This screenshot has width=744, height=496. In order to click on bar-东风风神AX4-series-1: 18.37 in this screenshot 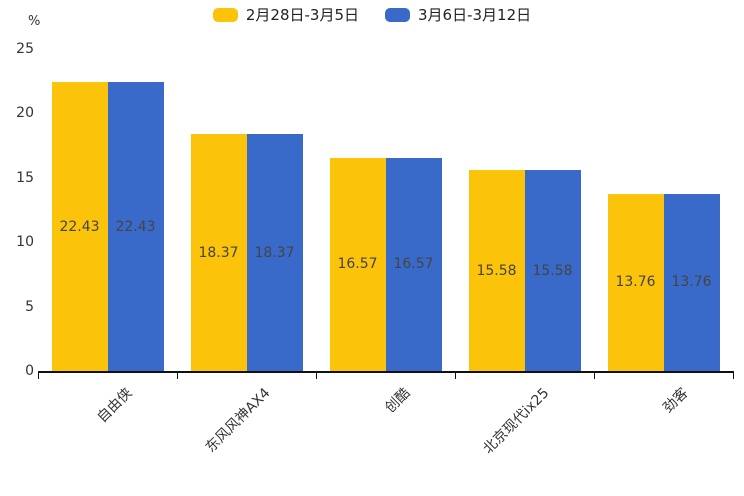, I will do `click(274, 252)`.